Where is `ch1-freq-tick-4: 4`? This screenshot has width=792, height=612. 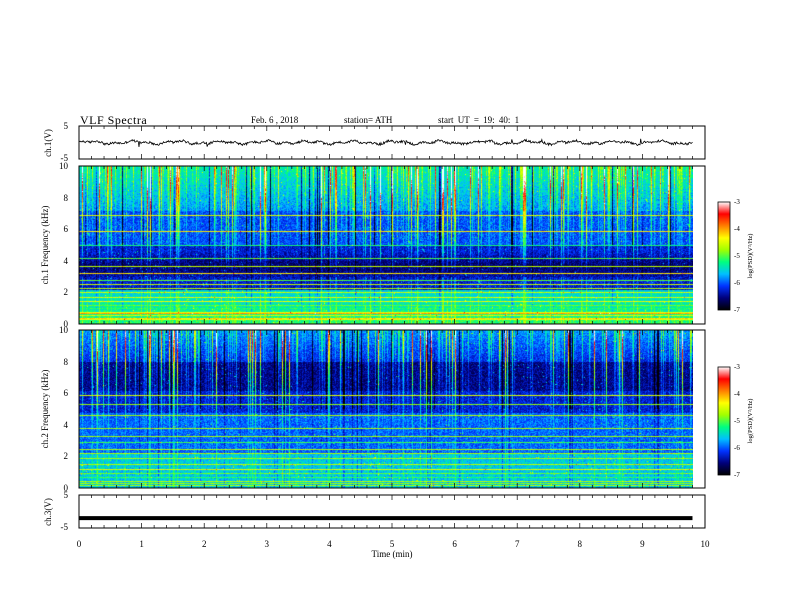 ch1-freq-tick-4: 4 is located at coordinates (66, 261).